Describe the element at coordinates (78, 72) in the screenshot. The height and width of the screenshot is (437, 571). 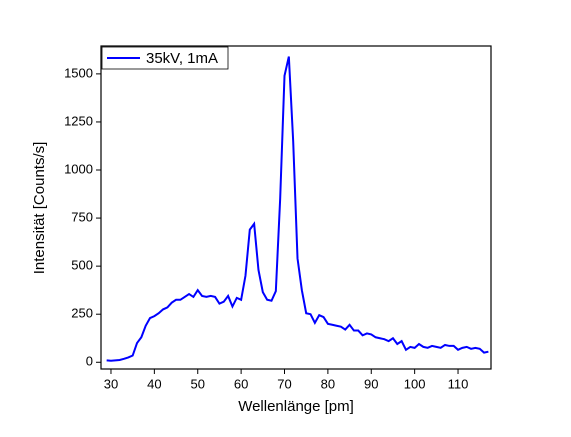
I see `y-tick-label: 1500` at that location.